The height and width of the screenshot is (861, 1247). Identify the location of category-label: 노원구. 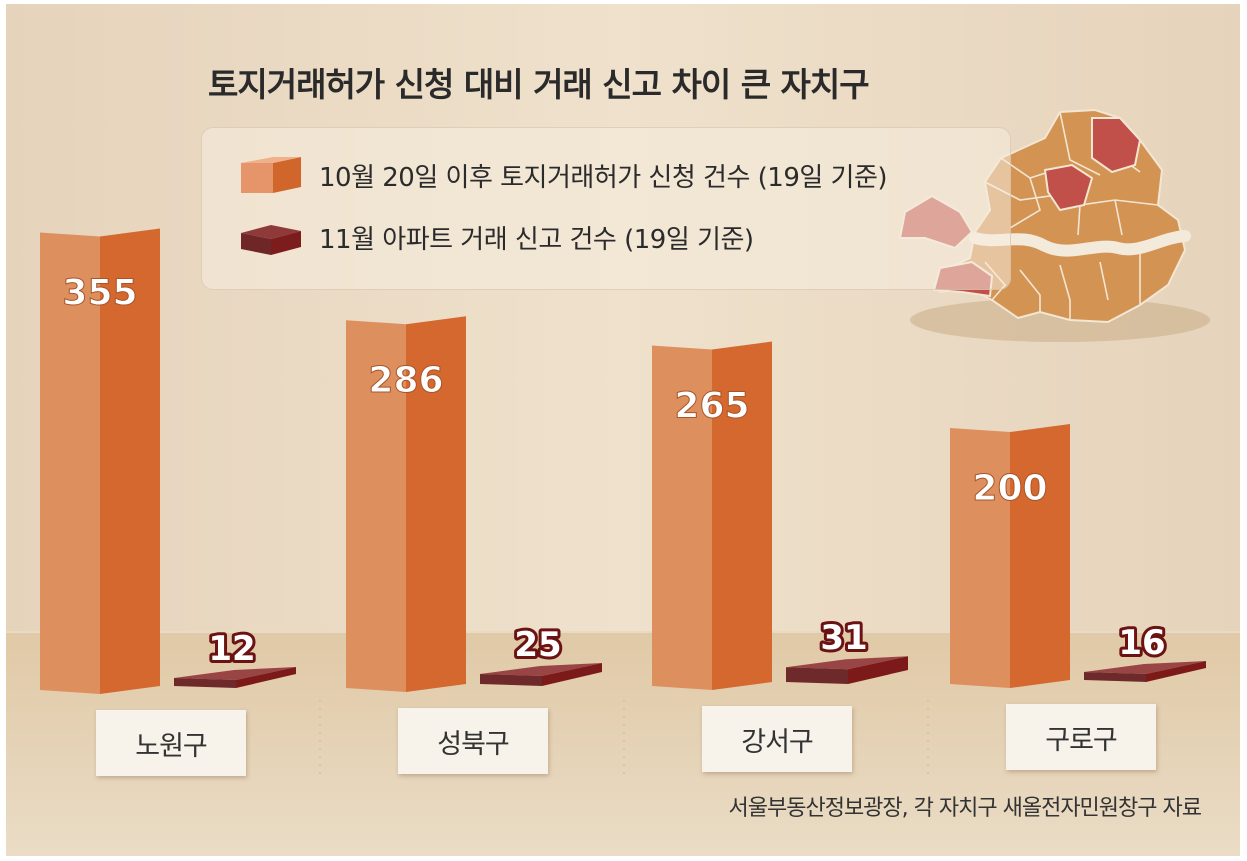
(171, 743).